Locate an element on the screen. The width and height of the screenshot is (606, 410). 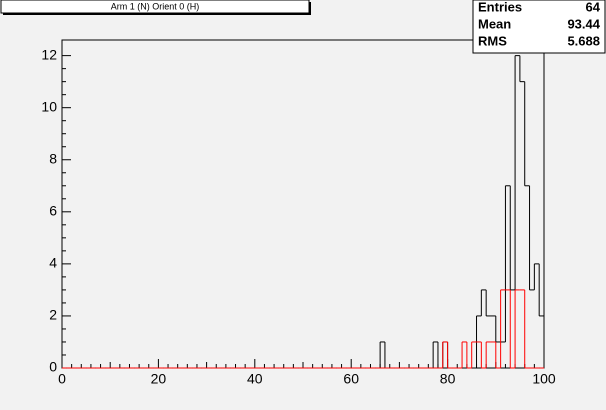
x-tick-label: 80 is located at coordinates (448, 379).